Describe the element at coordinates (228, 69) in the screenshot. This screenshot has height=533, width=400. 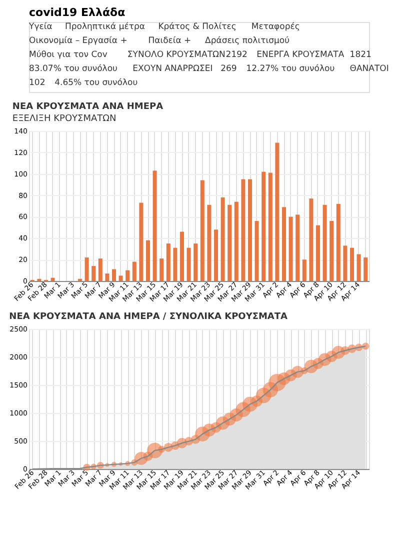
I see `text: 269` at that location.